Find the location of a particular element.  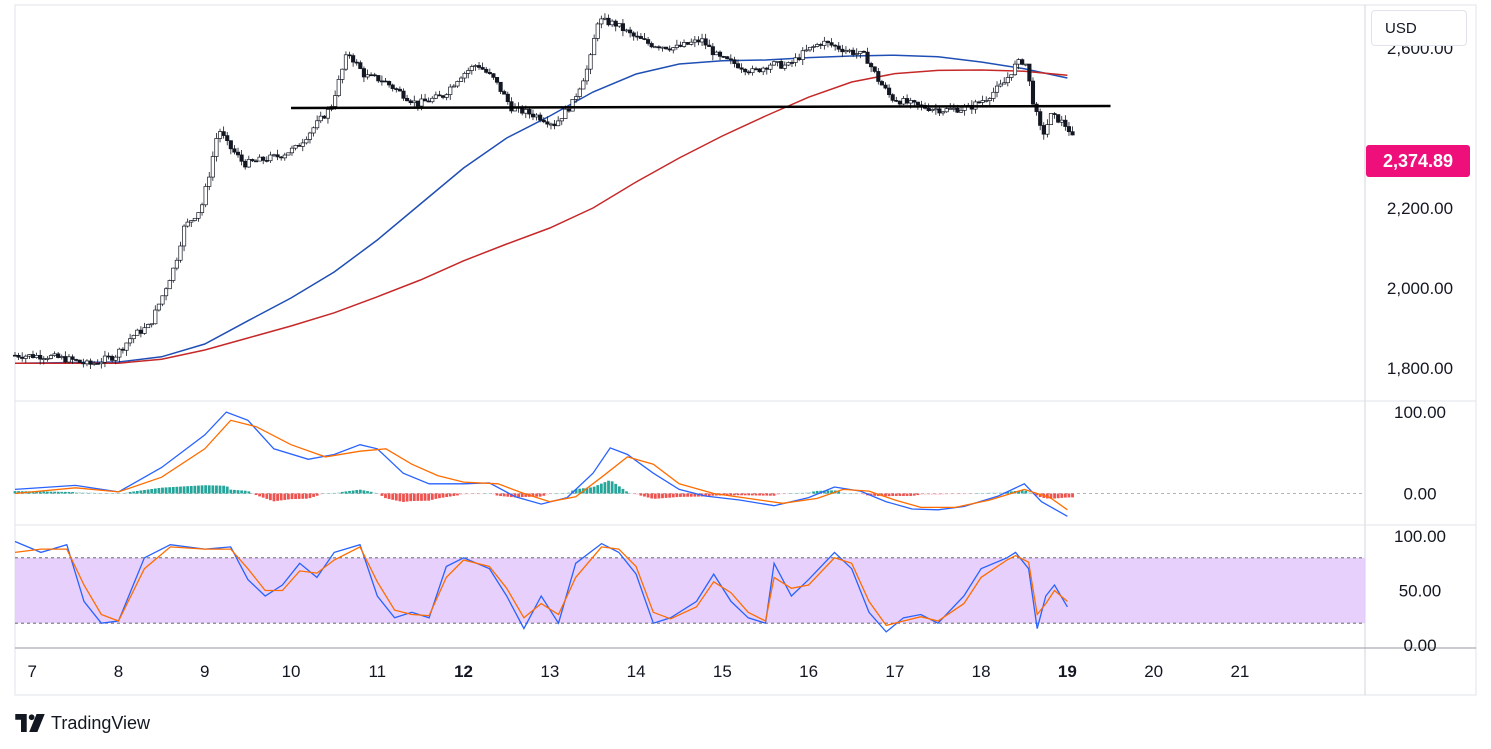

tradingview-logo-icon is located at coordinates (30, 723).